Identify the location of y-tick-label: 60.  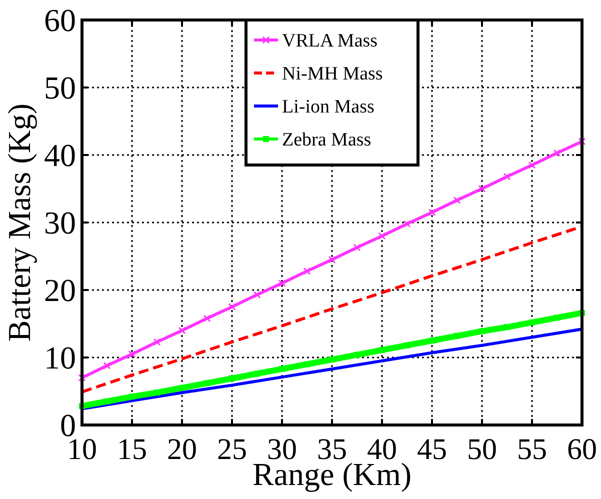
(60, 20).